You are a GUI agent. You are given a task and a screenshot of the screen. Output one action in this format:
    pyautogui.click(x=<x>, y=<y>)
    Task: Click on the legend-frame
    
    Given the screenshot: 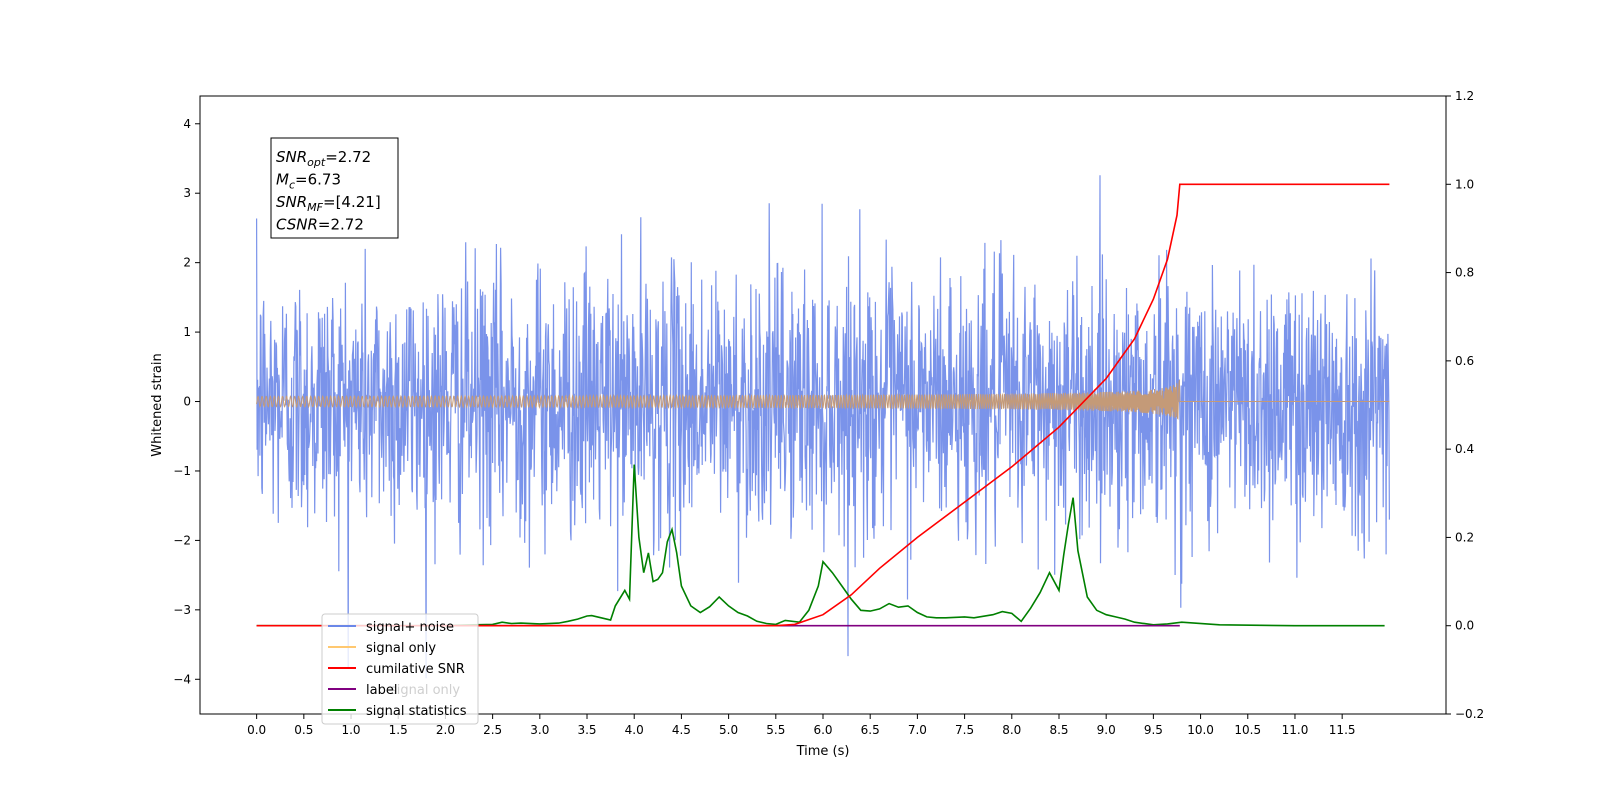 What is the action you would take?
    pyautogui.click(x=400, y=669)
    